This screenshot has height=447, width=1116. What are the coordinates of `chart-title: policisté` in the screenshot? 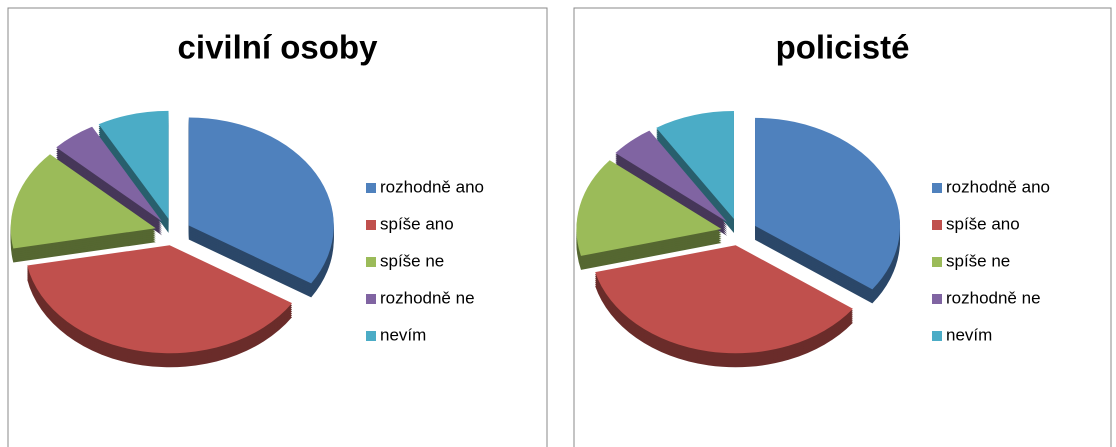 It's located at (843, 47).